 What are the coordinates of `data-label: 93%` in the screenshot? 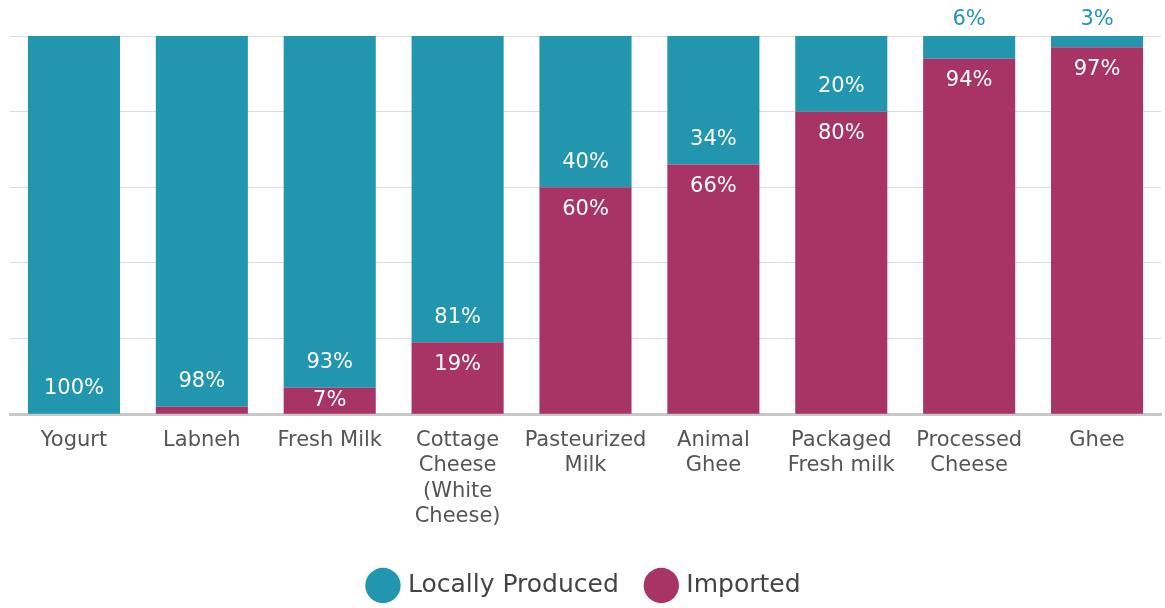 It's located at (330, 361).